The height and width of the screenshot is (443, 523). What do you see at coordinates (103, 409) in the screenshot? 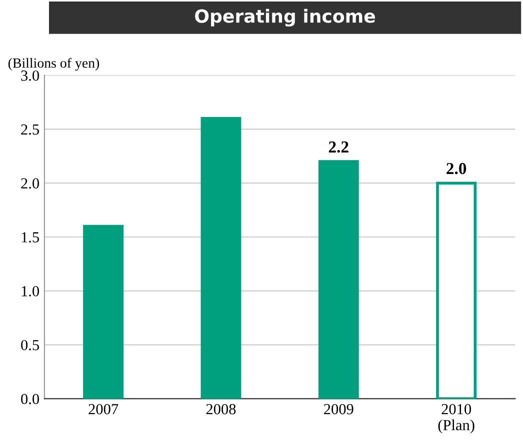
I see `x-tick-label: 2007` at bounding box center [103, 409].